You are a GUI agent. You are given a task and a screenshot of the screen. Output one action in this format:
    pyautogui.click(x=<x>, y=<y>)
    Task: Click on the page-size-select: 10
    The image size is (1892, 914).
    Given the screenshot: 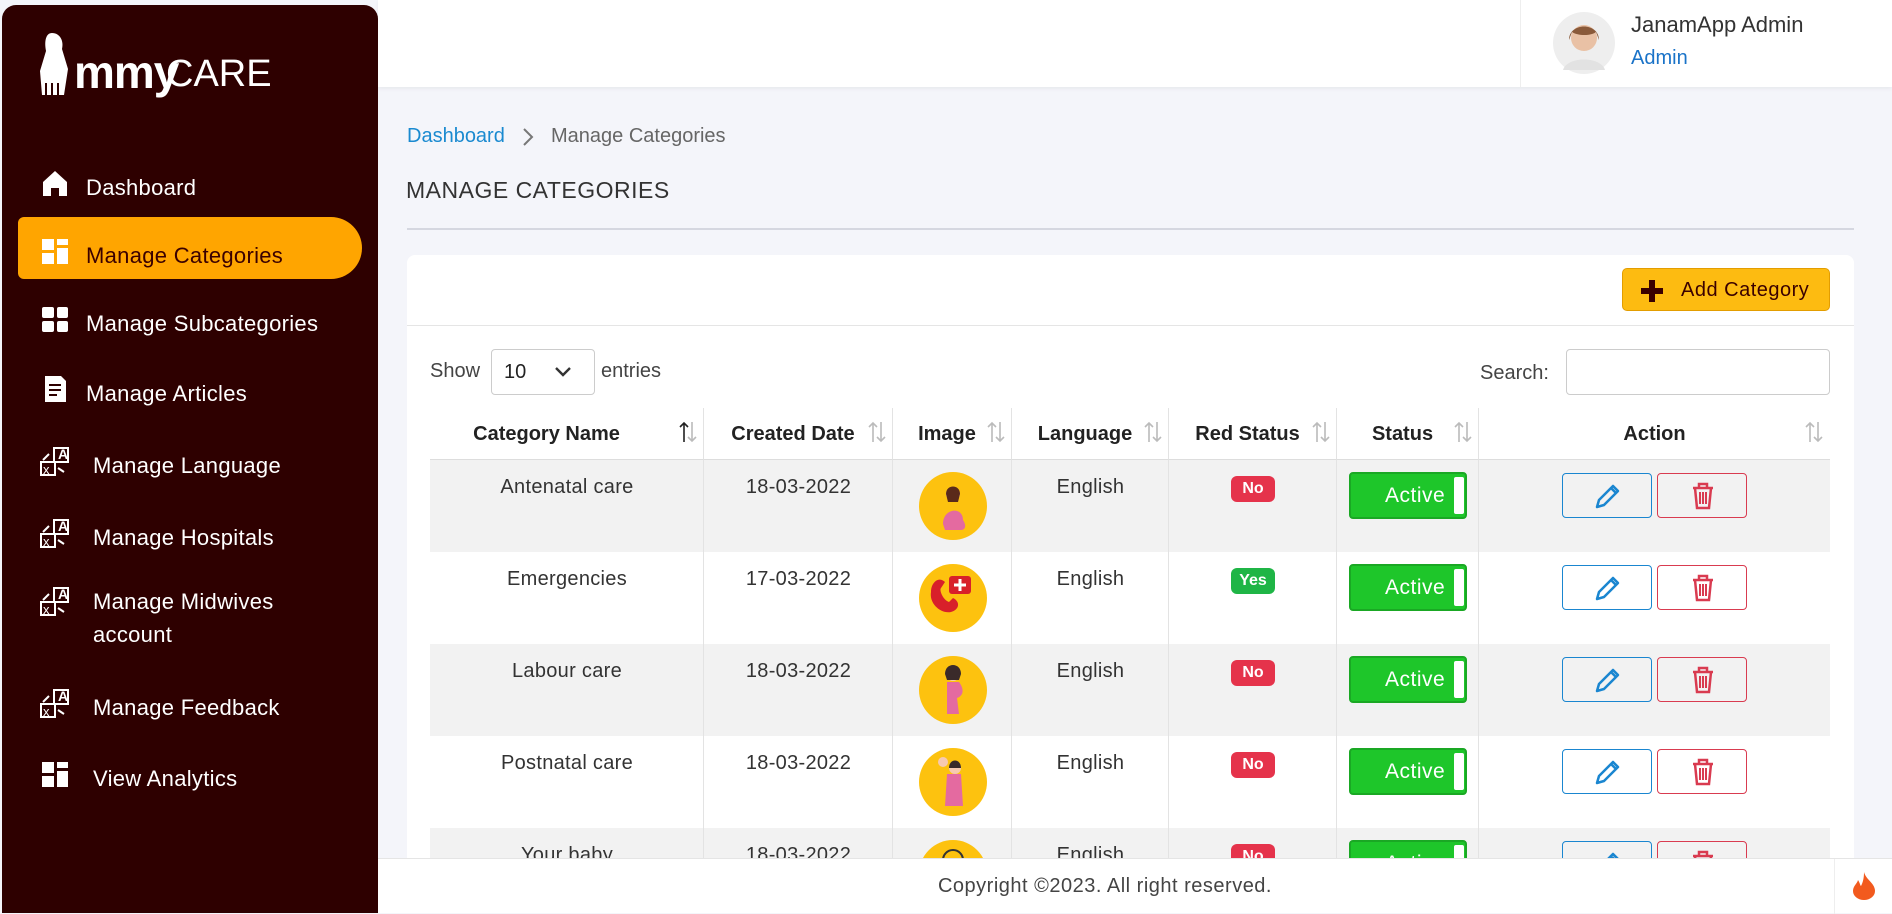 What is the action you would take?
    pyautogui.click(x=543, y=372)
    